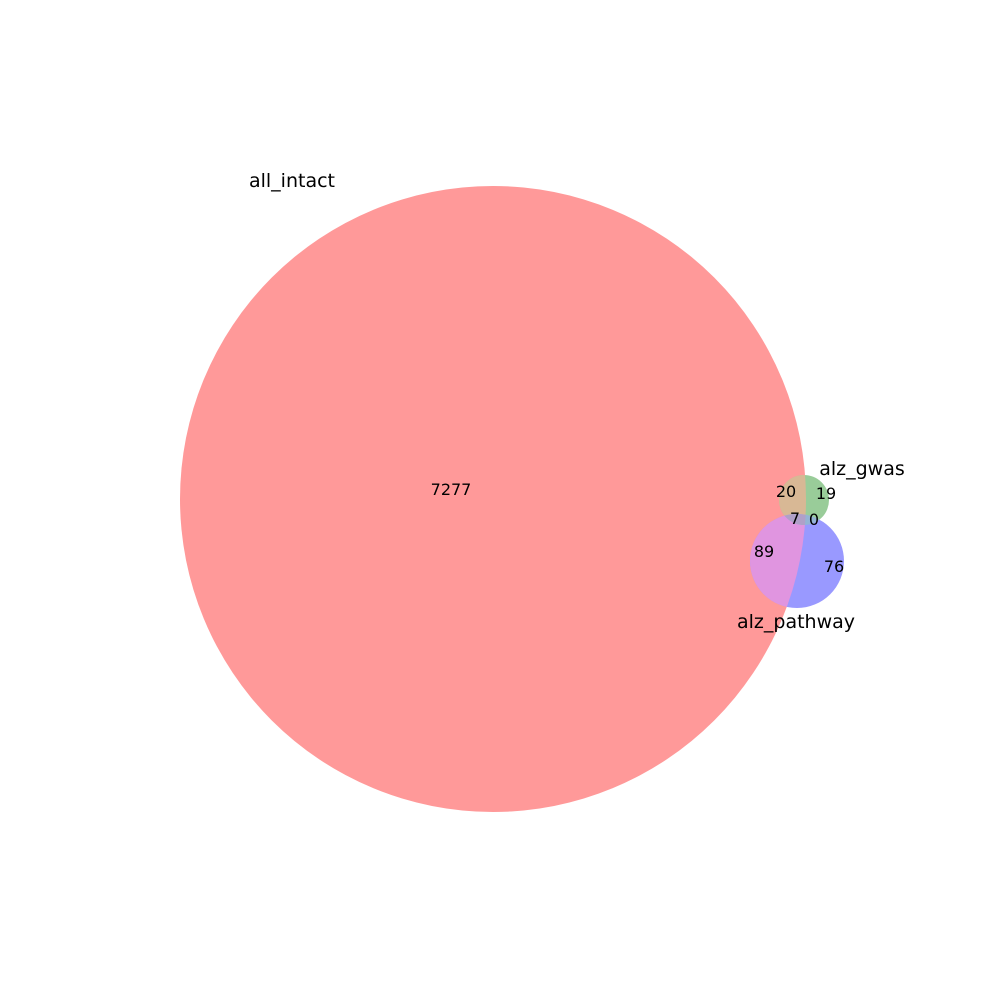 The image size is (1000, 1000). I want to click on region-count-all-intact-alz-gwas: 20, so click(786, 491).